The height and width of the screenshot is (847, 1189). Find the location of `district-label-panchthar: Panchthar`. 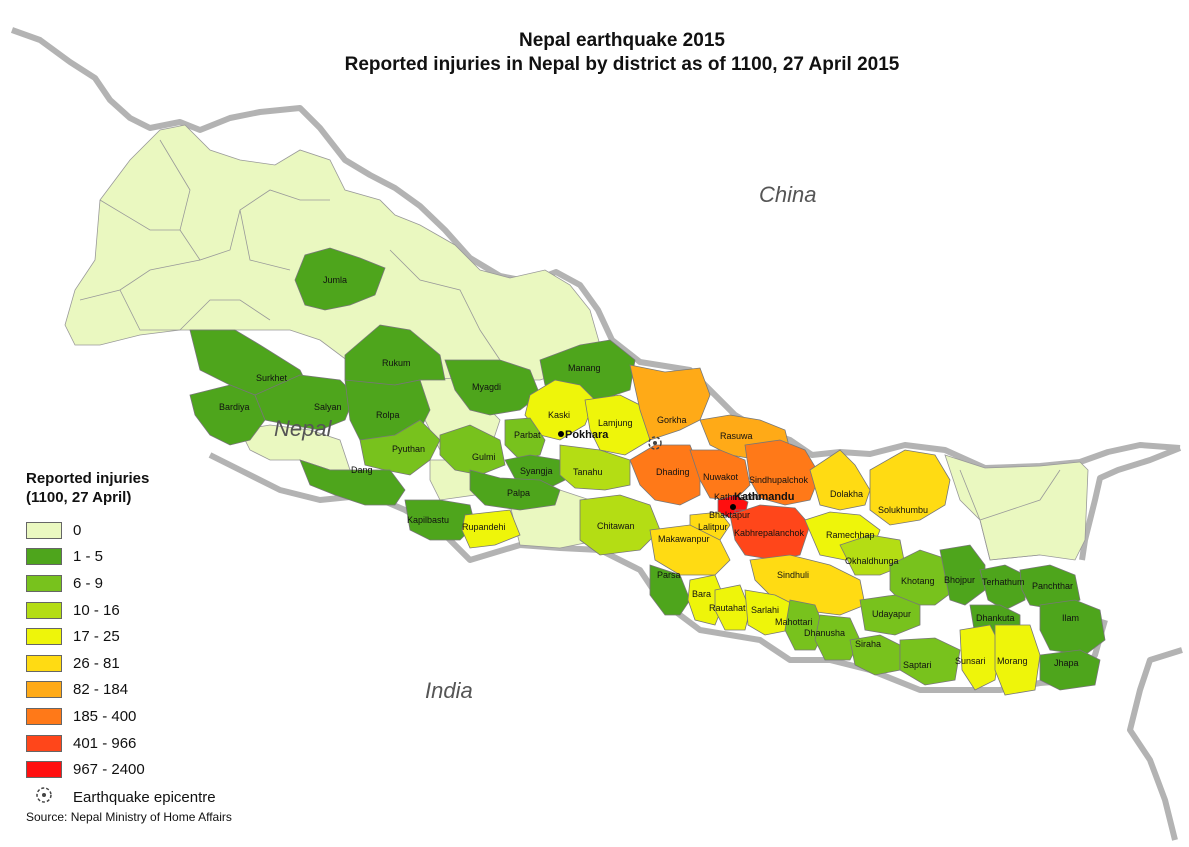

district-label-panchthar: Panchthar is located at coordinates (1052, 586).